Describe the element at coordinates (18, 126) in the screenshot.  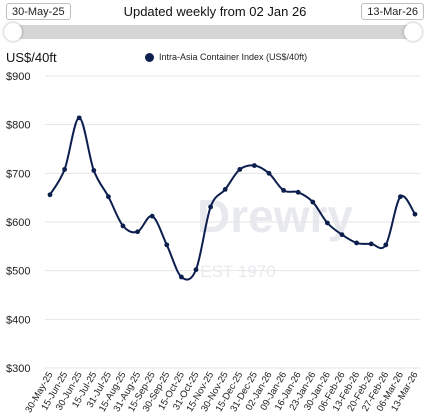
I see `y-tick-label: $800` at that location.